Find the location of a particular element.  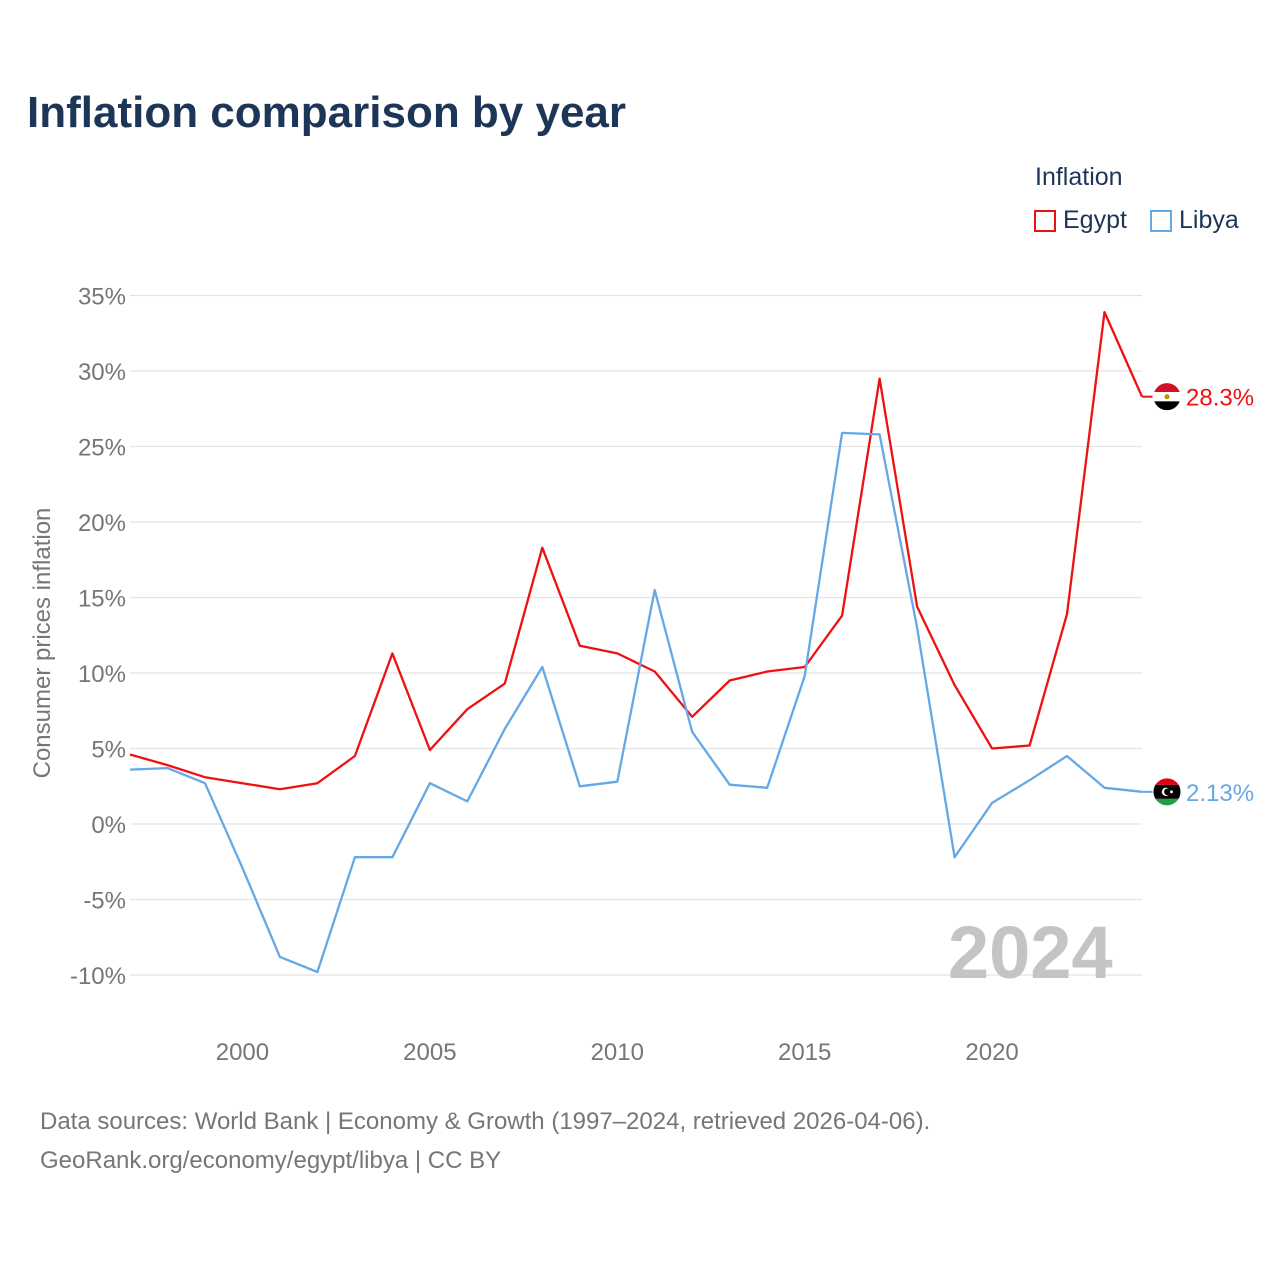

end-label-egypt: 28.3% is located at coordinates (1220, 398).